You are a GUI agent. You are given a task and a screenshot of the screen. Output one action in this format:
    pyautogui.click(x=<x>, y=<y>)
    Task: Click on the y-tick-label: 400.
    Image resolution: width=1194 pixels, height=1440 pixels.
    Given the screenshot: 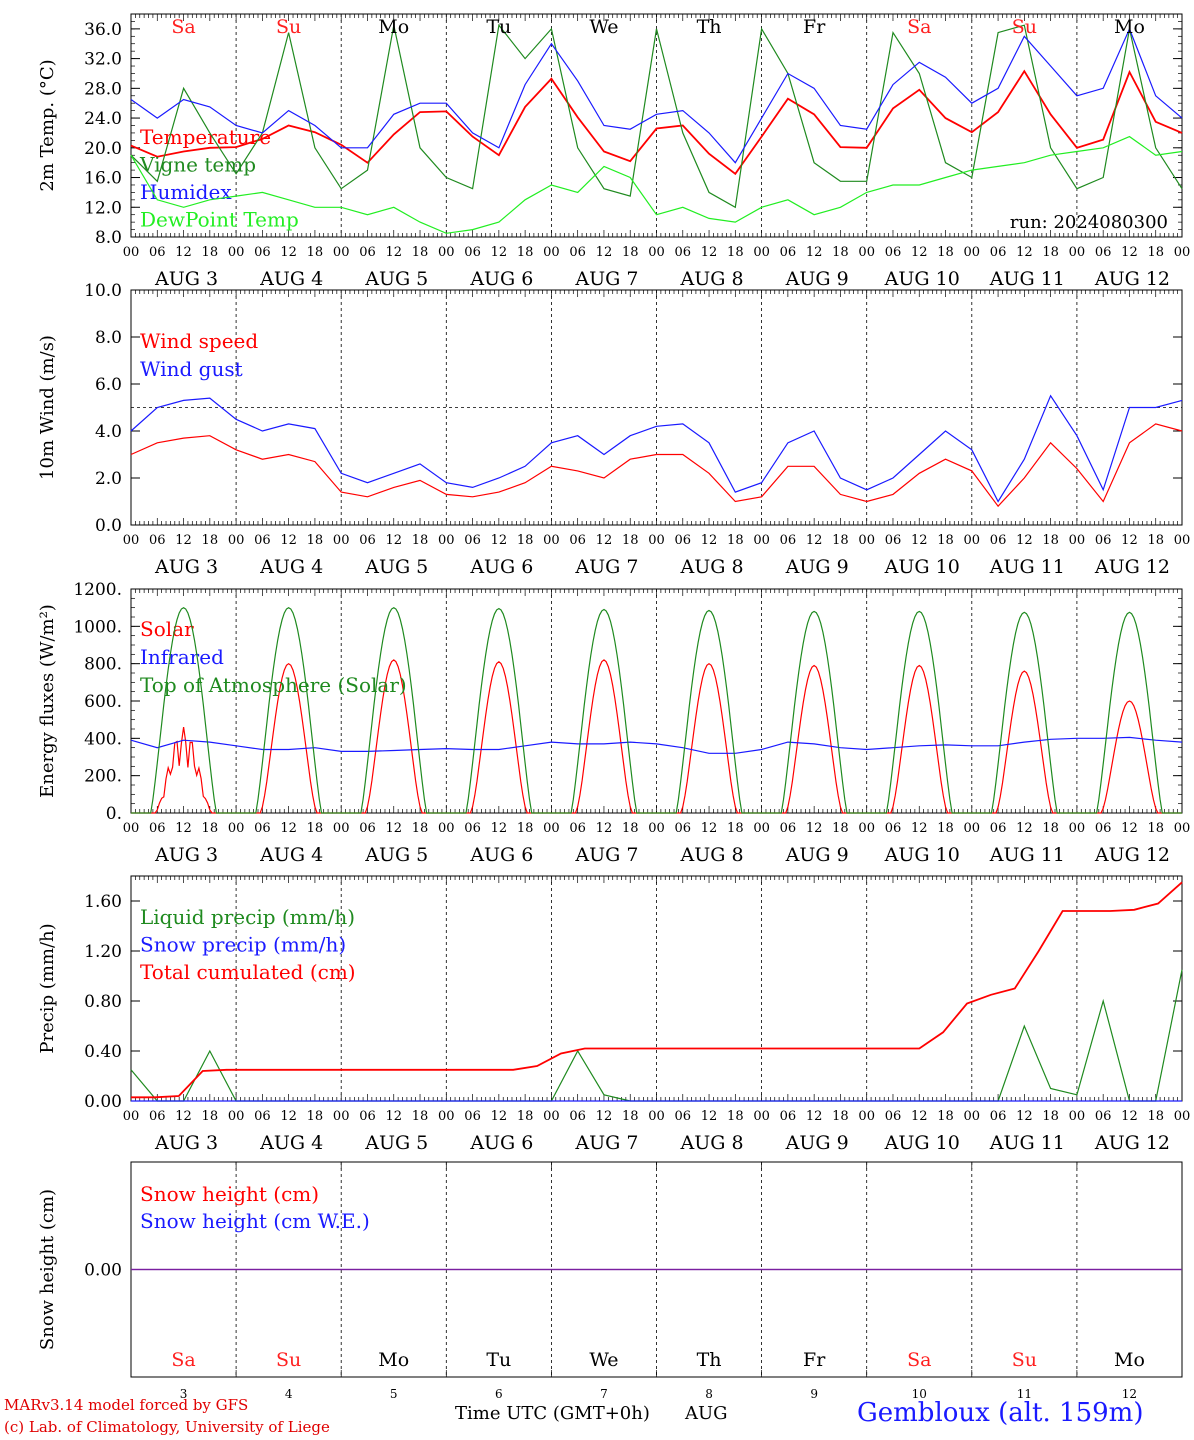 What is the action you would take?
    pyautogui.click(x=103, y=739)
    